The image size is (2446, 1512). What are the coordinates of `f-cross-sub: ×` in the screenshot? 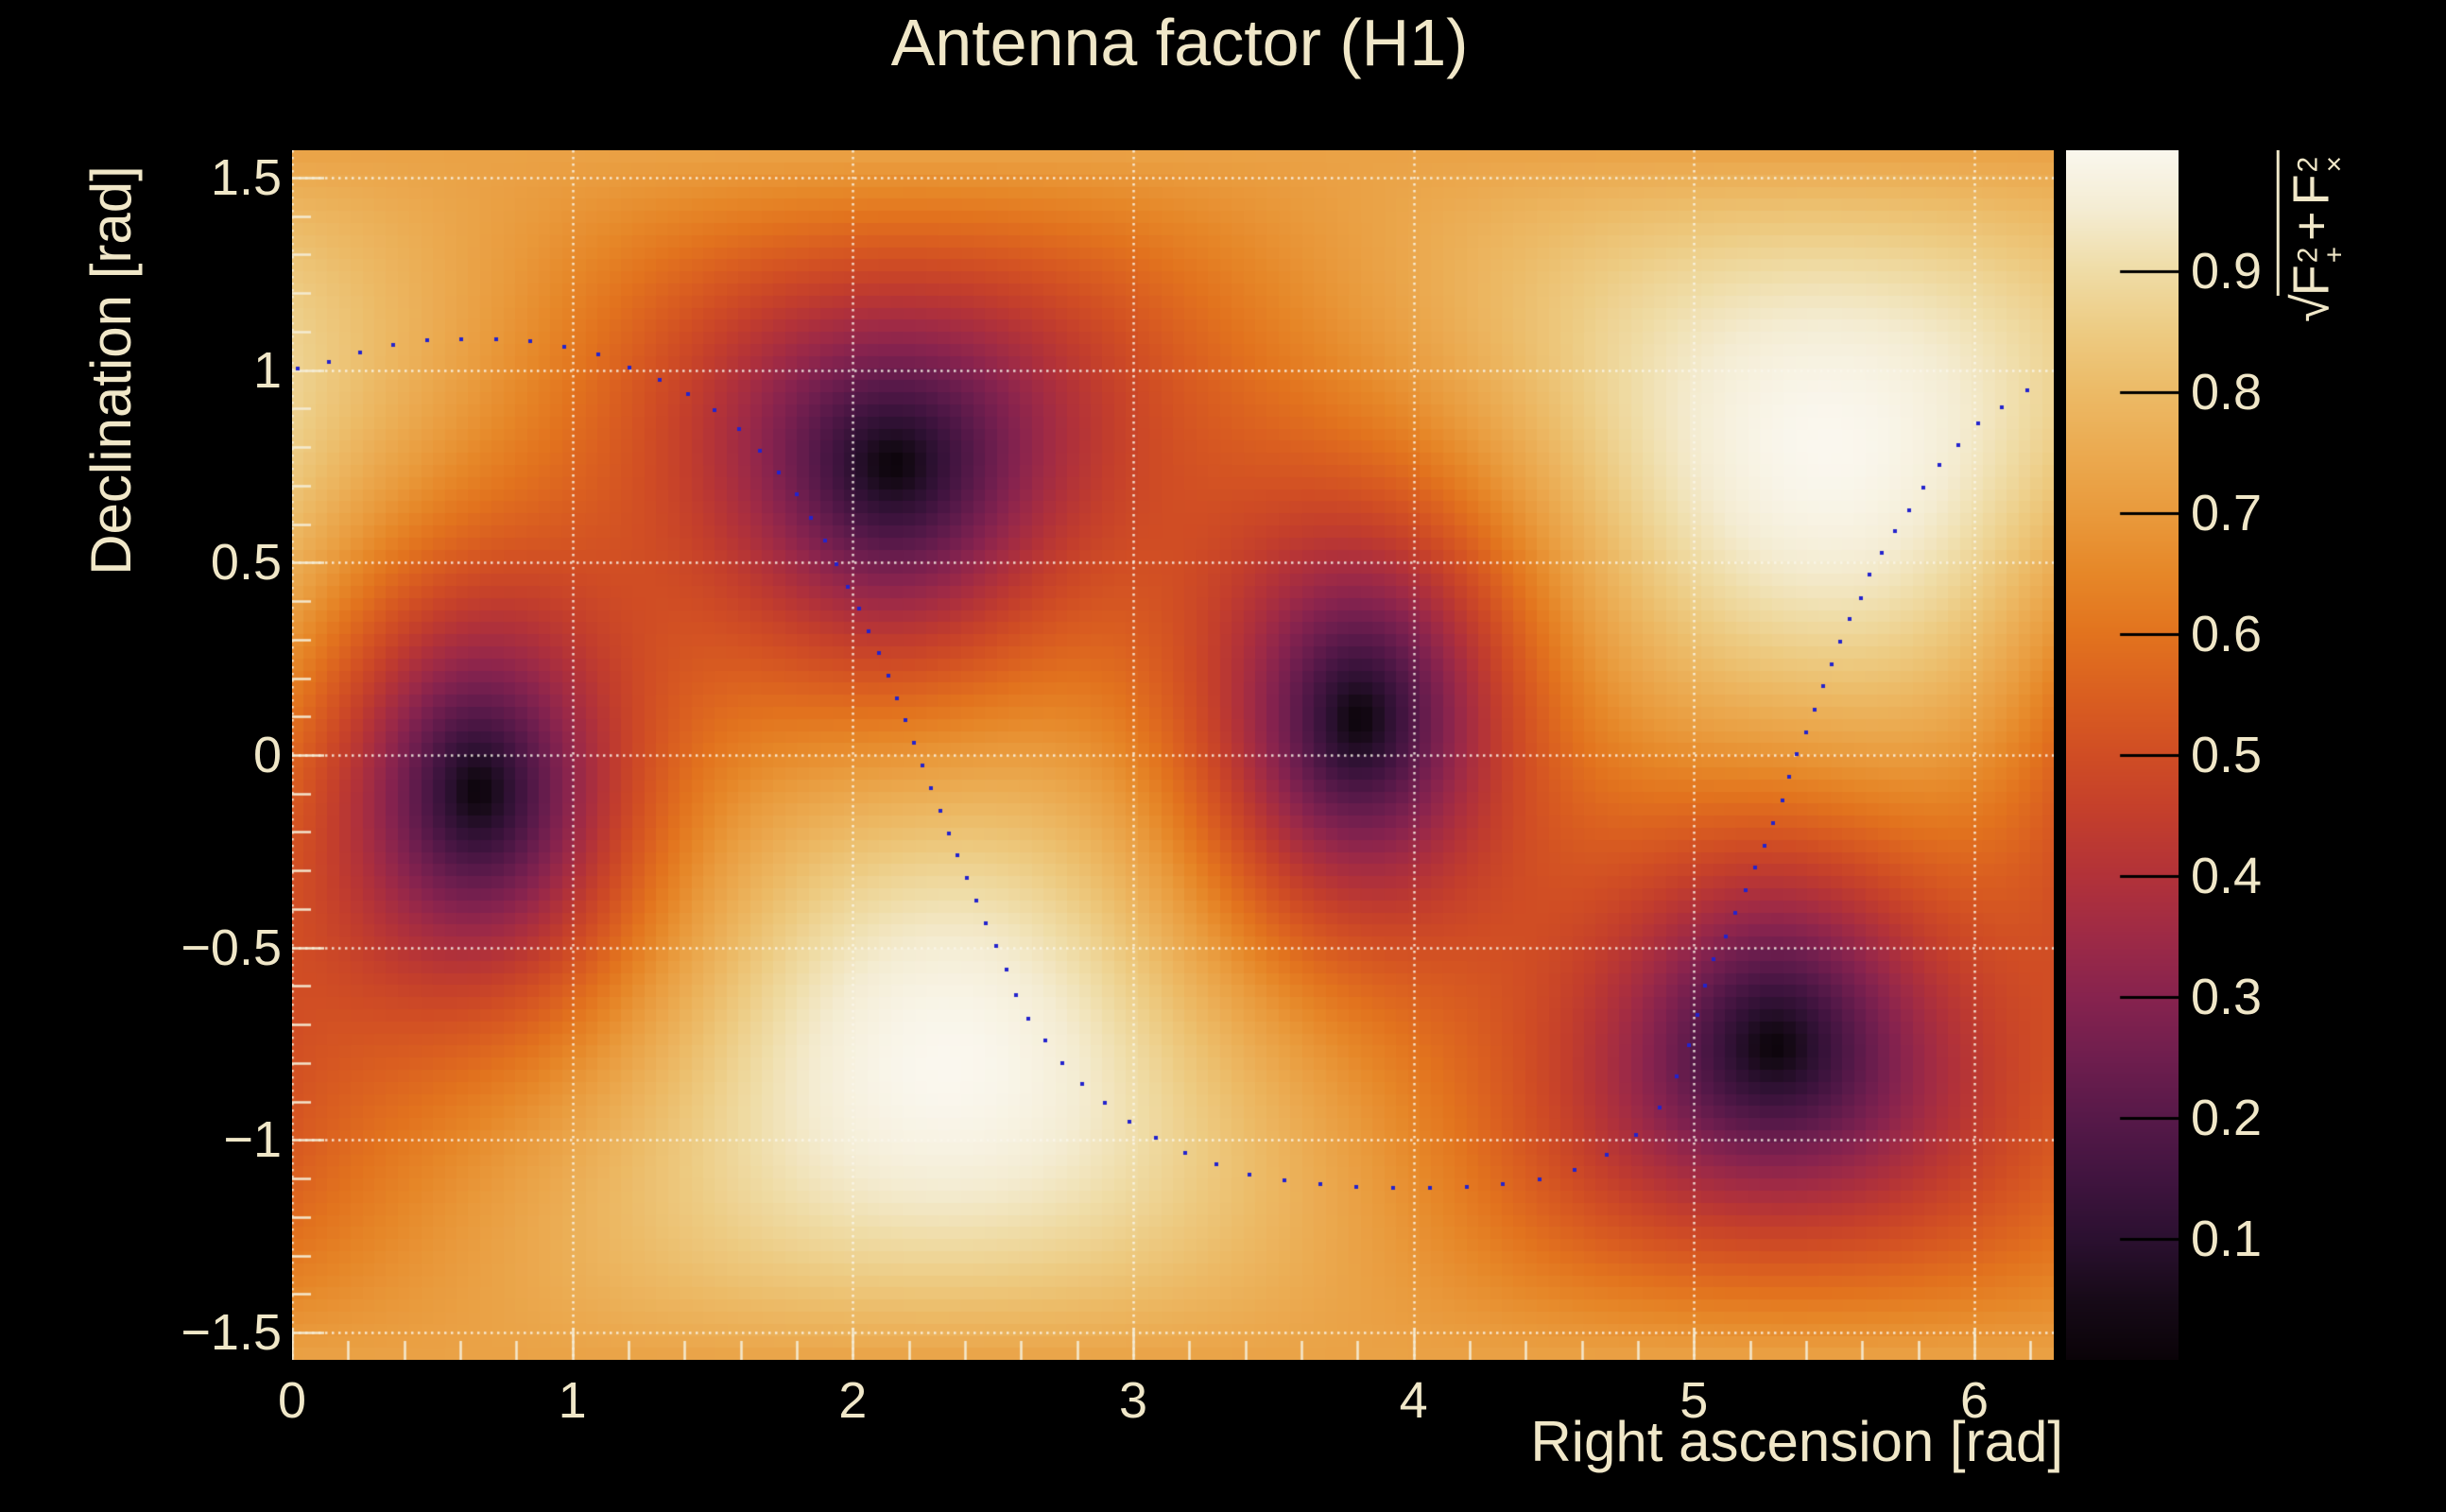 It's located at (2335, 164).